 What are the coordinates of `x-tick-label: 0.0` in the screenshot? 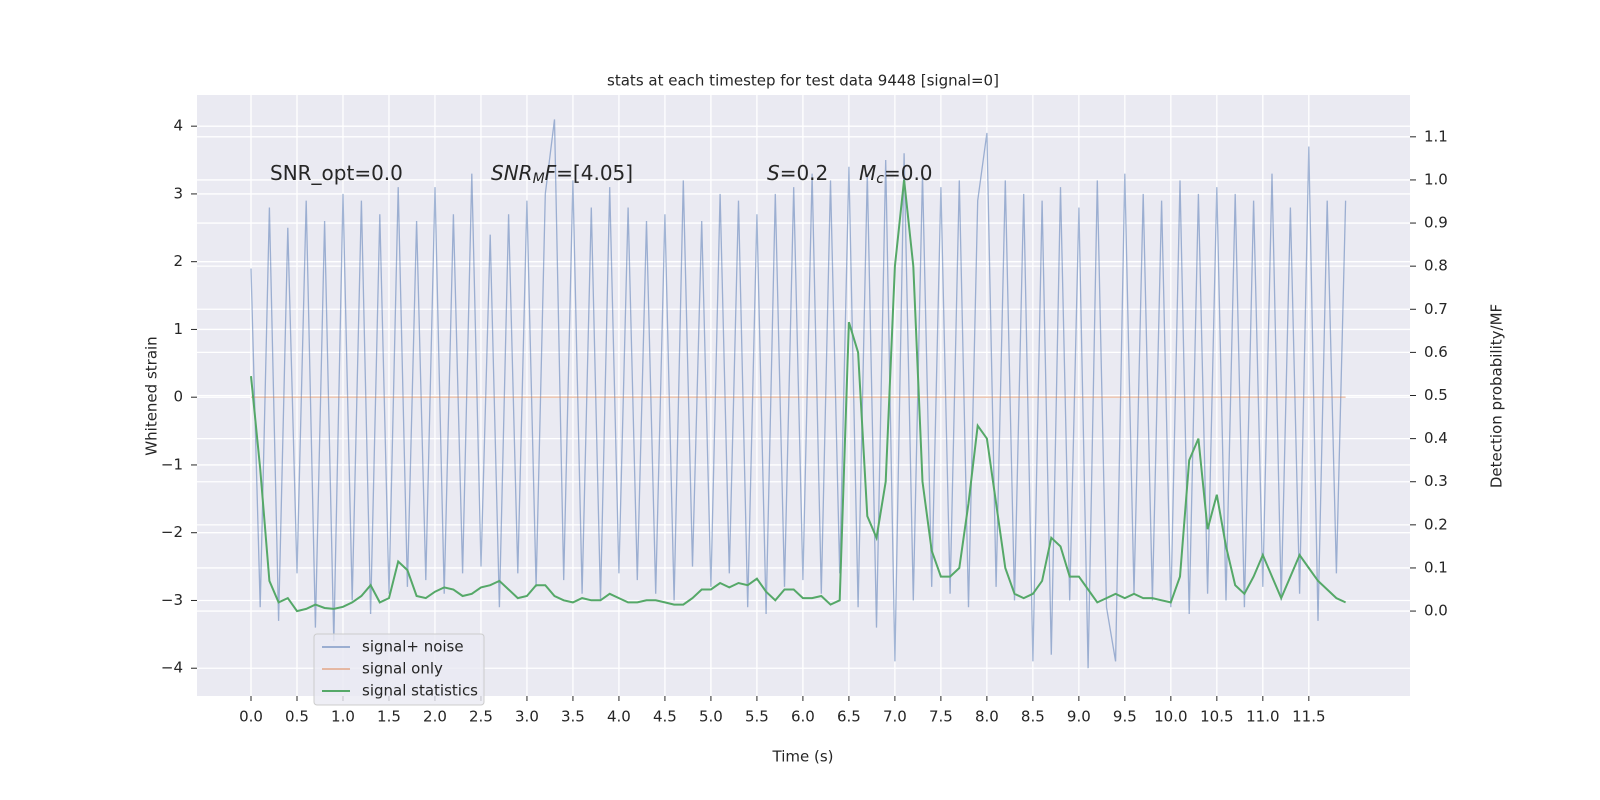 It's located at (251, 717).